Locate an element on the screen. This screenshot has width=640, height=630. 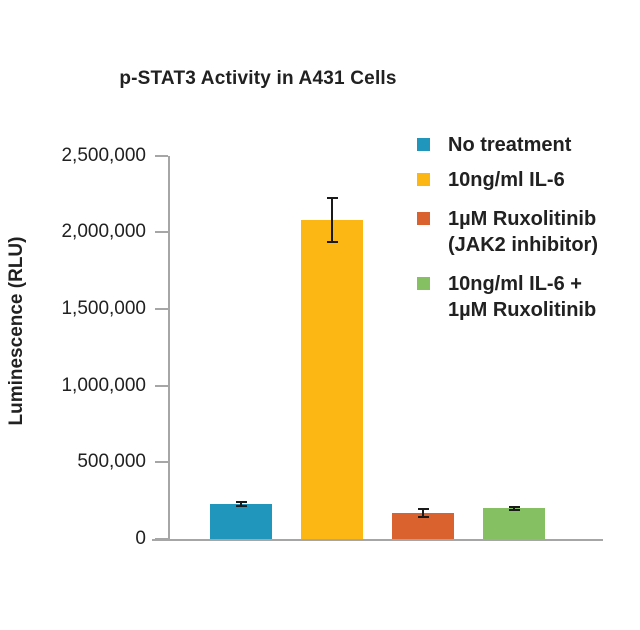
bar-il6 is located at coordinates (332, 379).